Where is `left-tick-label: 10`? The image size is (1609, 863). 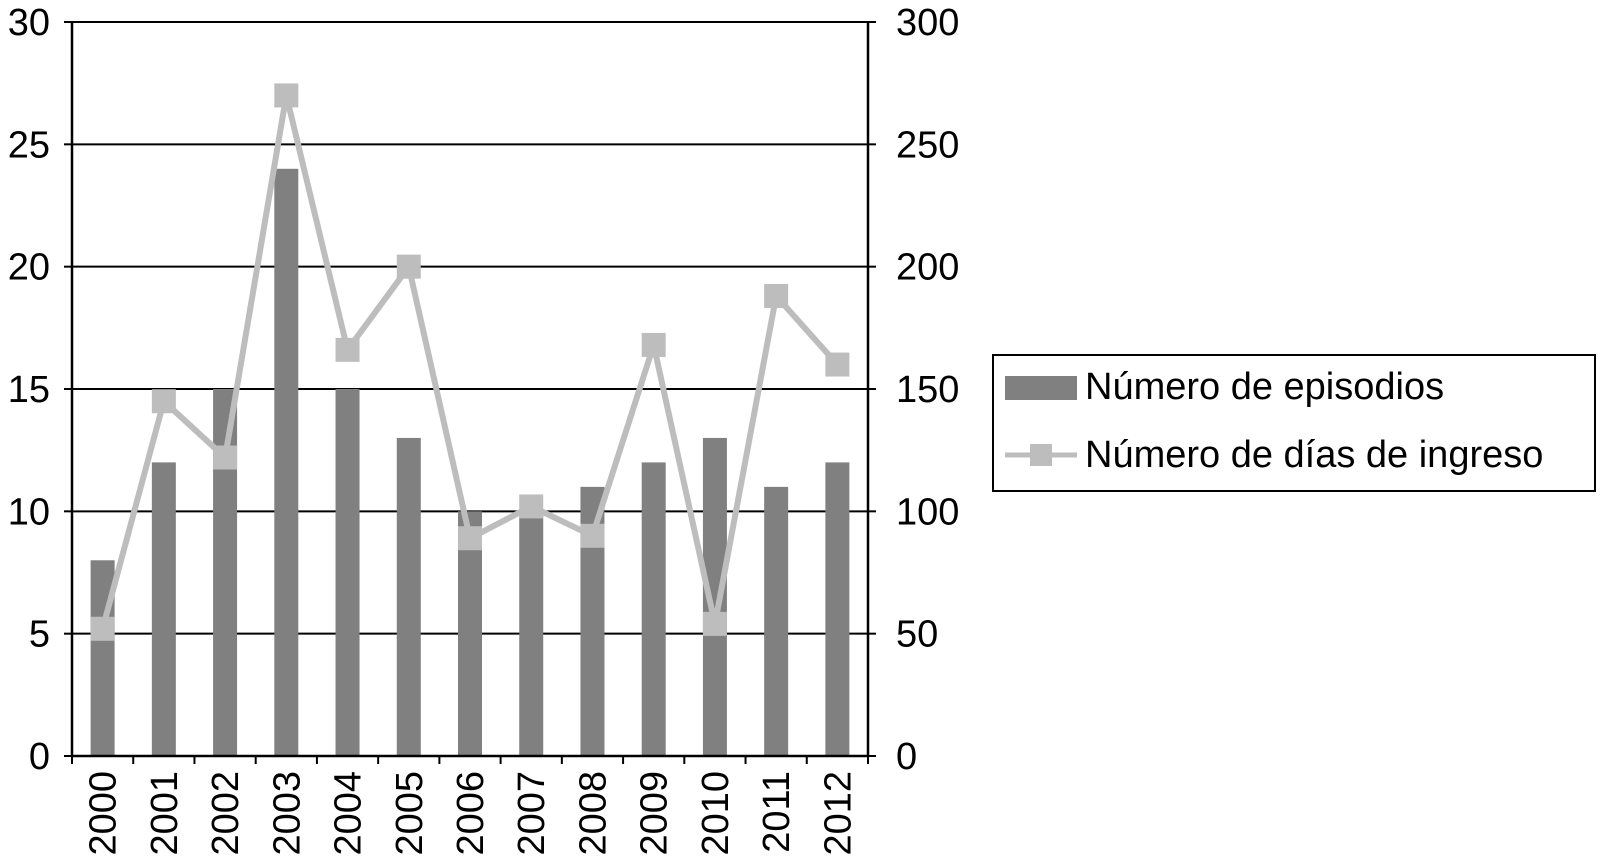
left-tick-label: 10 is located at coordinates (29, 512).